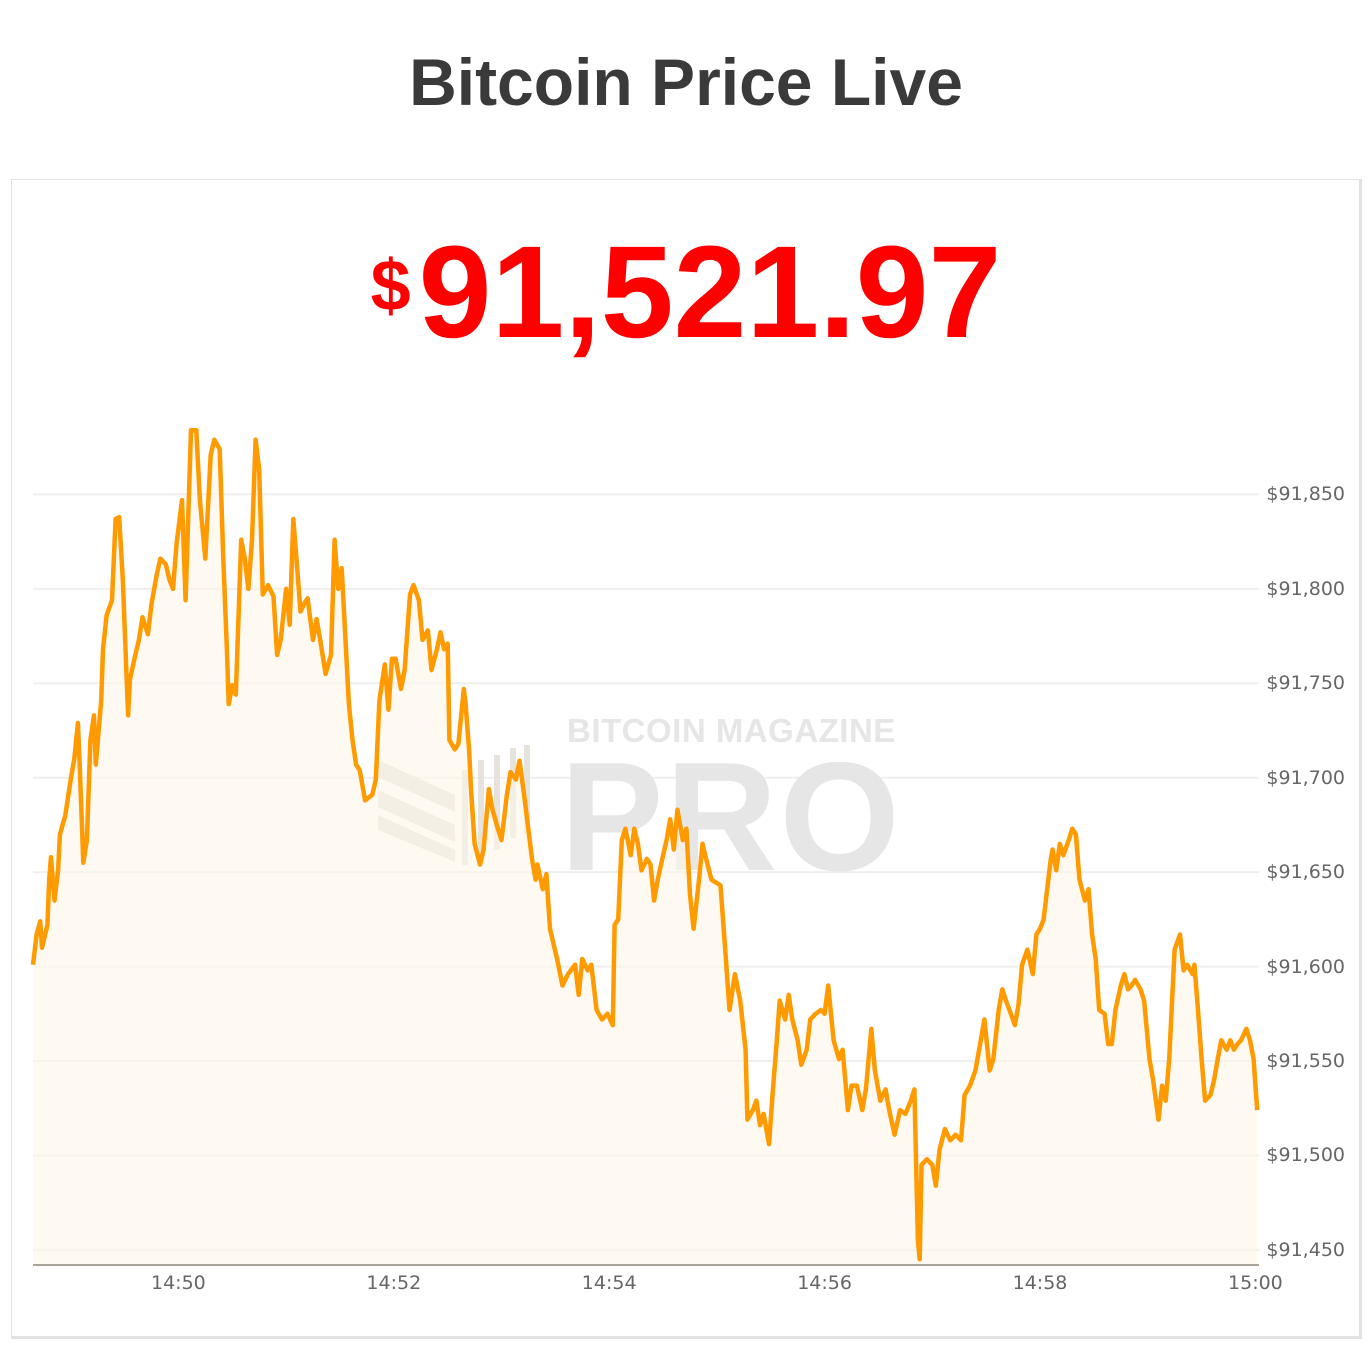 The height and width of the screenshot is (1350, 1372). I want to click on x-tick-label: 14:58, so click(1040, 1283).